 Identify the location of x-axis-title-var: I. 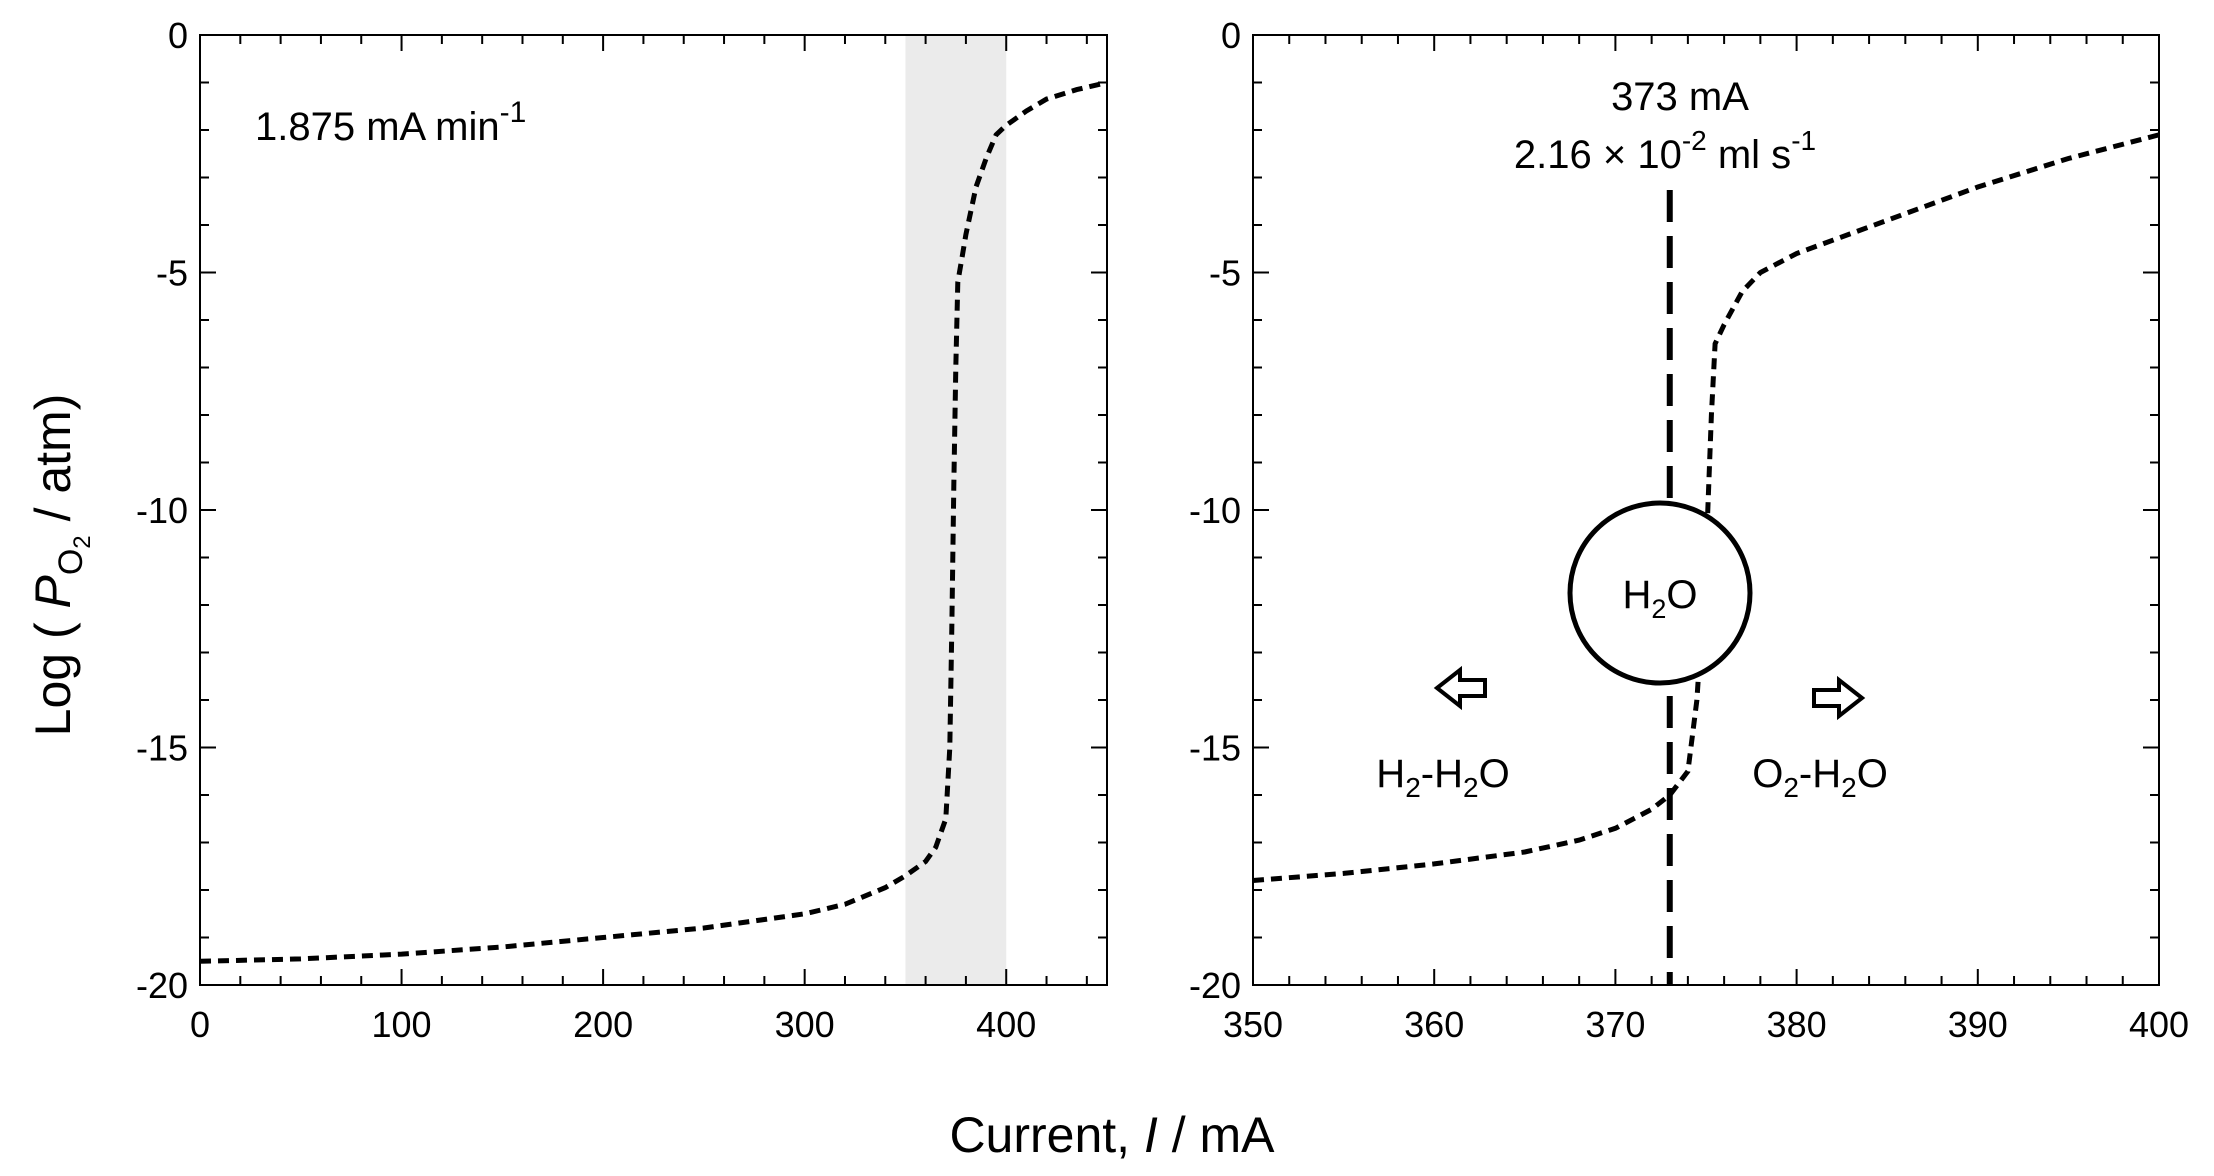
(1151, 1135).